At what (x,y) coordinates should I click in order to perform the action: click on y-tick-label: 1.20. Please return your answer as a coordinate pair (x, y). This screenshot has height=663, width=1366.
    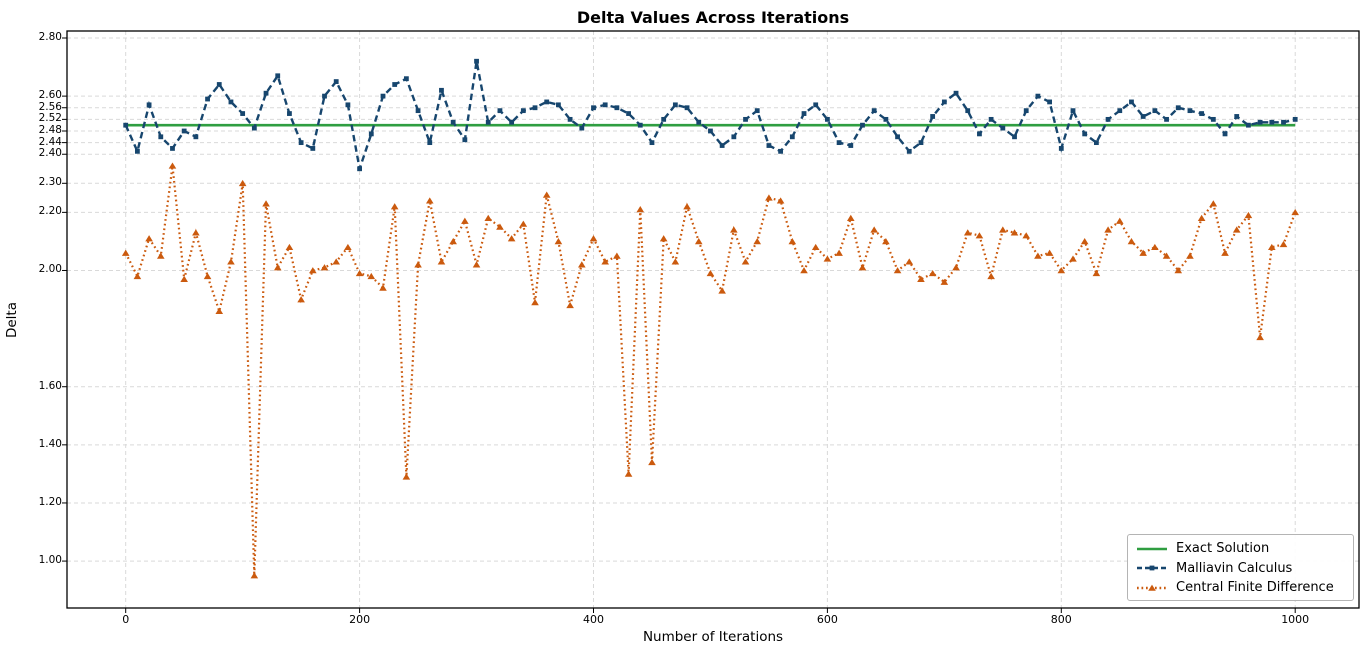
    Looking at the image, I should click on (50, 501).